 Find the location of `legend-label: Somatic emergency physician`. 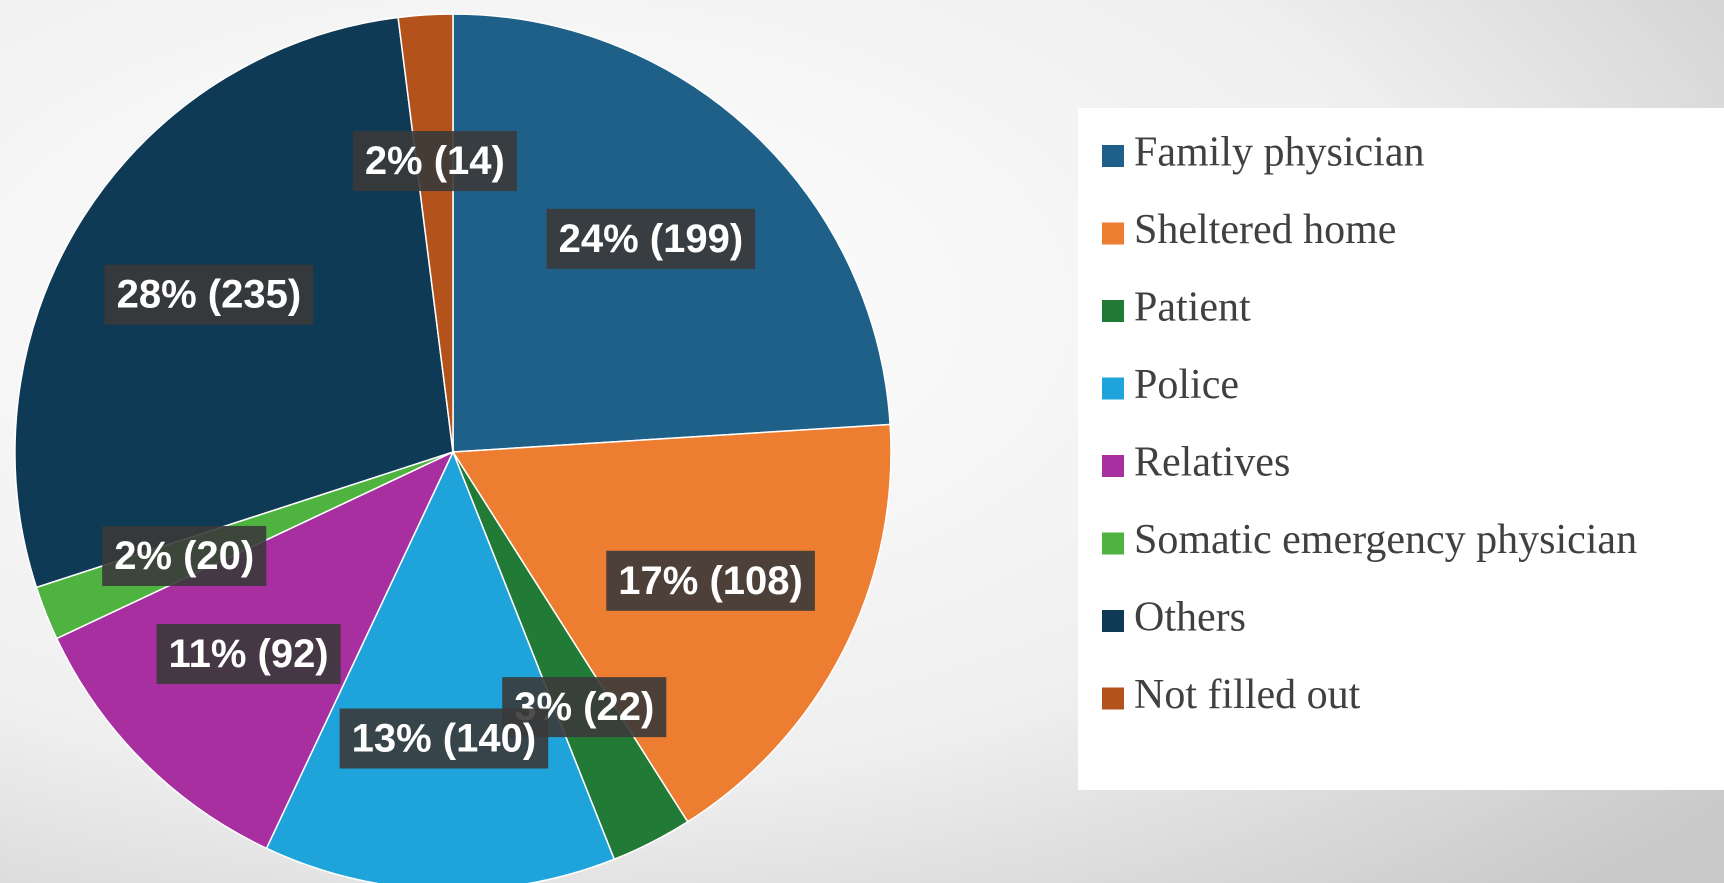

legend-label: Somatic emergency physician is located at coordinates (1385, 540).